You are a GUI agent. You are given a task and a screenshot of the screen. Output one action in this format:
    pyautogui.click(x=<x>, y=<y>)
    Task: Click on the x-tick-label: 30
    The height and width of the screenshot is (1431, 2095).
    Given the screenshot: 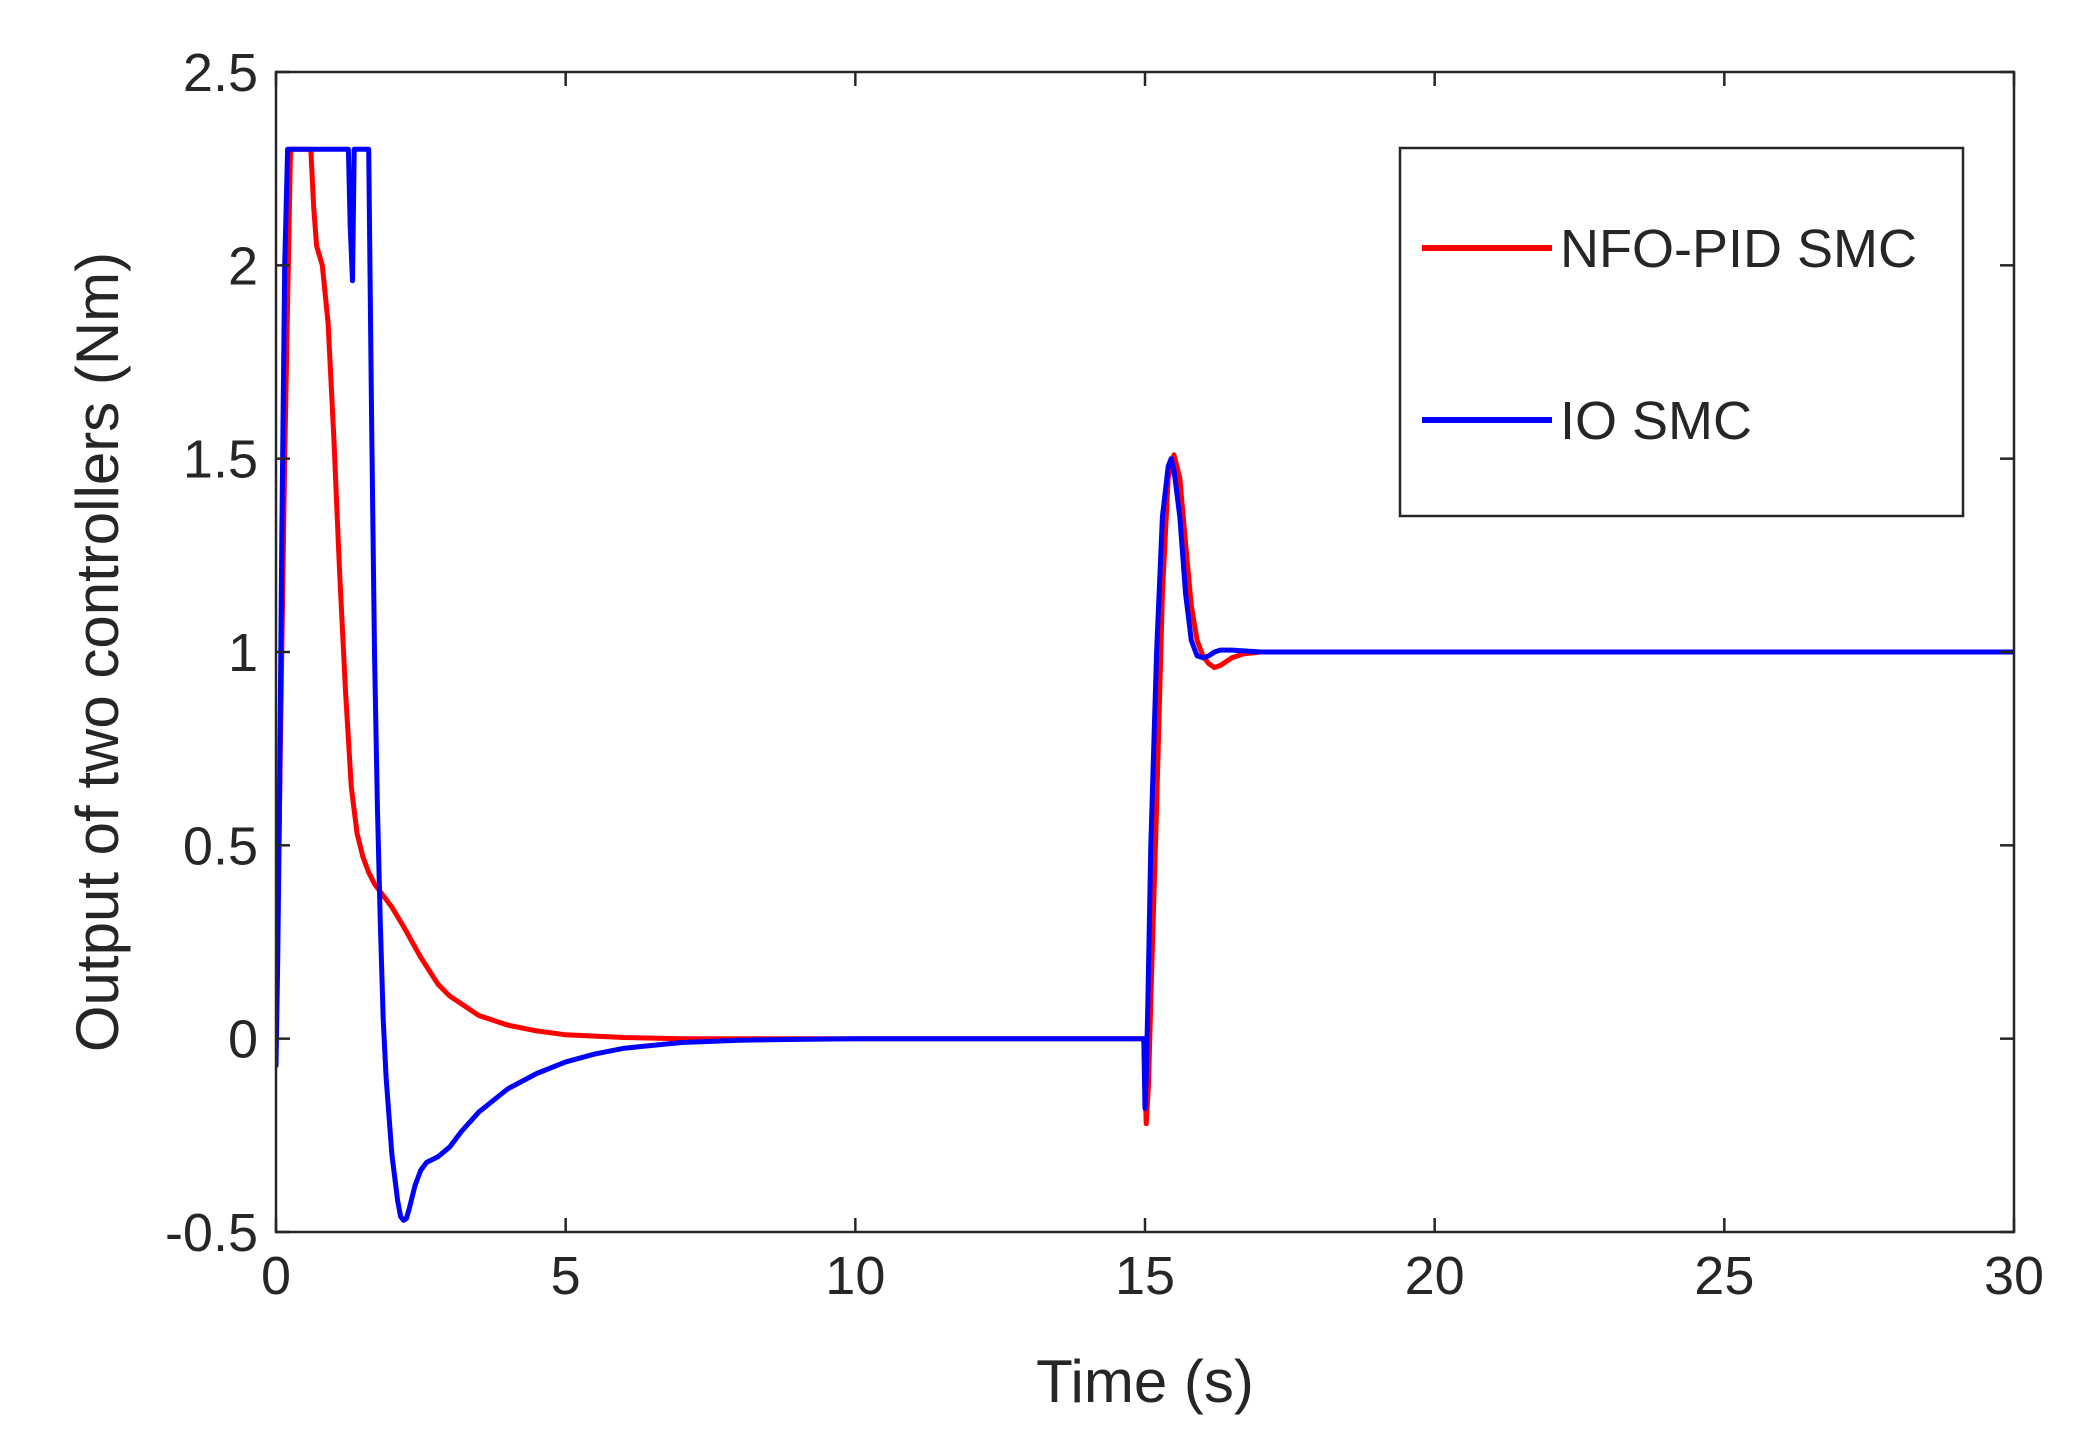 What is the action you would take?
    pyautogui.click(x=2014, y=1276)
    